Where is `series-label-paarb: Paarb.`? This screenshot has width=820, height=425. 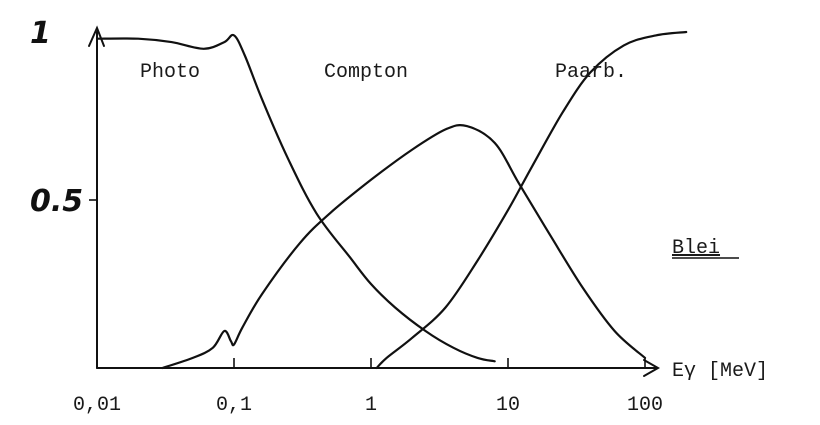 series-label-paarb: Paarb. is located at coordinates (591, 72).